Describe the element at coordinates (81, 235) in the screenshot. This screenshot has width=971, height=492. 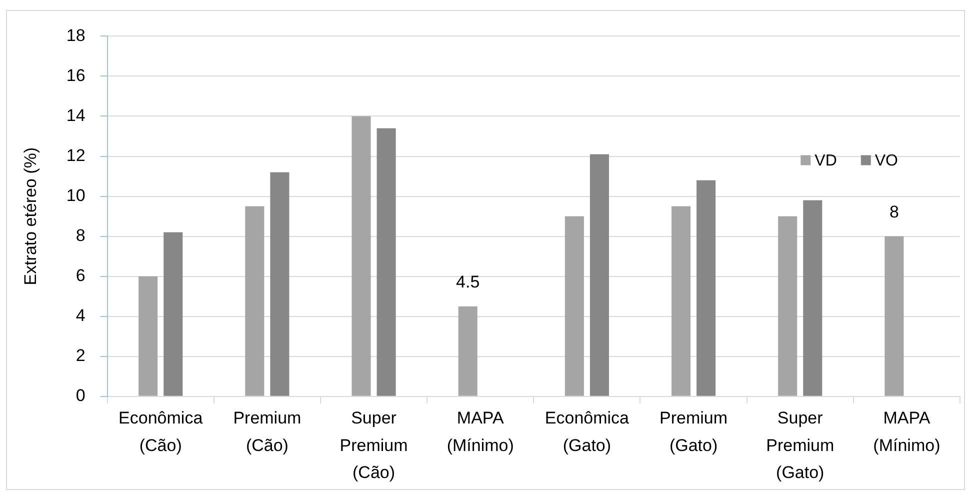
I see `y-tick-label: 8` at that location.